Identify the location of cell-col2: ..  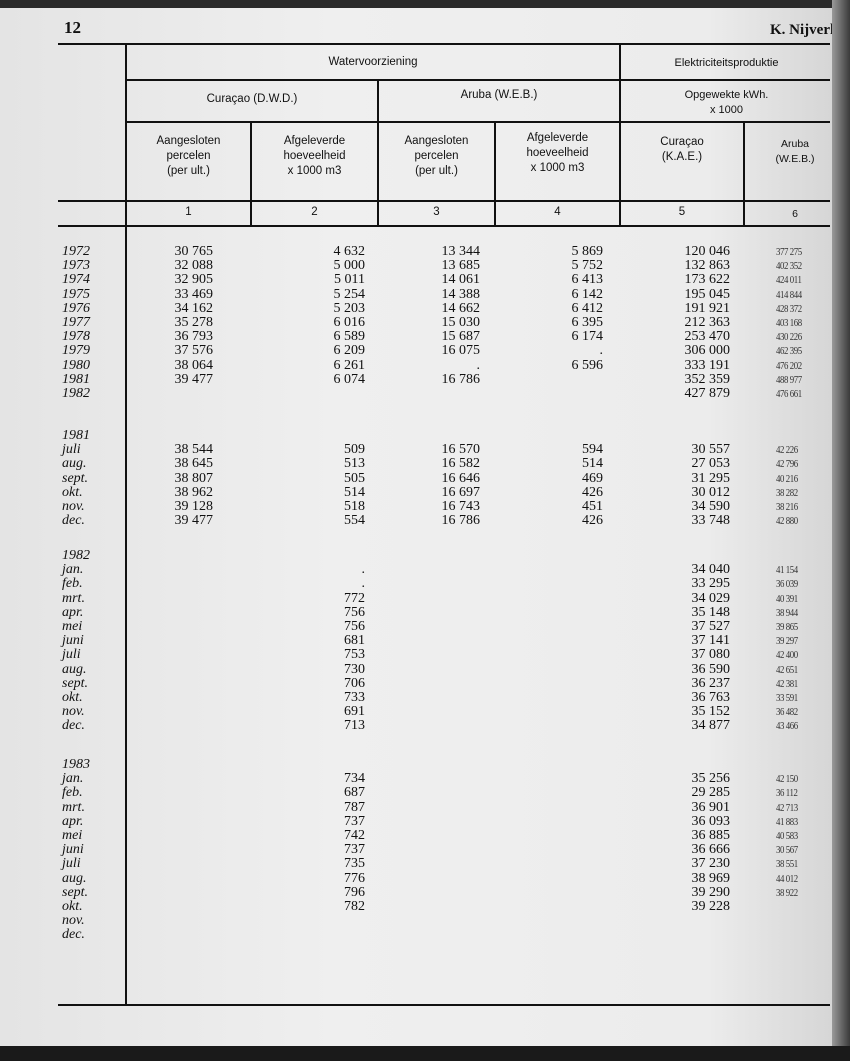
(363, 570).